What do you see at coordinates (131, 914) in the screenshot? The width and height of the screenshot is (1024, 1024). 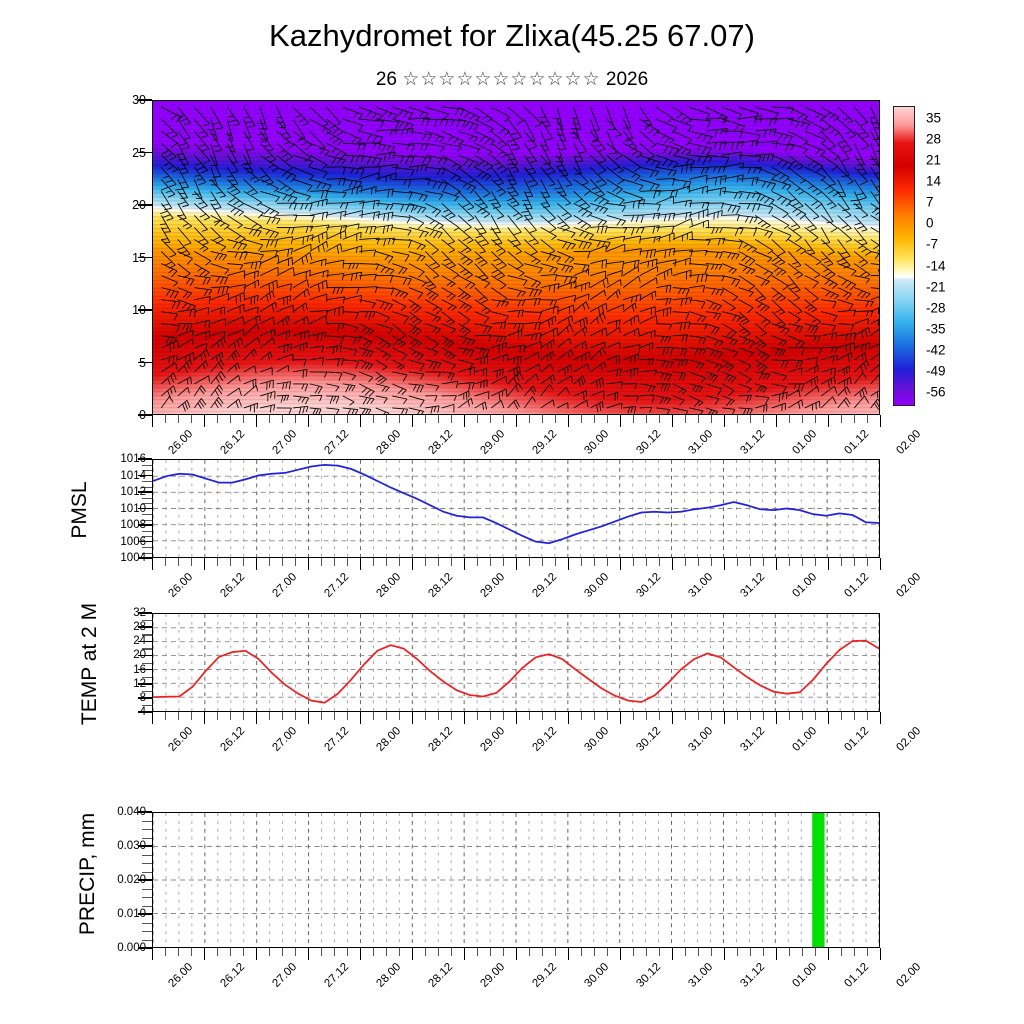 I see `y-tick-label: 0.010` at bounding box center [131, 914].